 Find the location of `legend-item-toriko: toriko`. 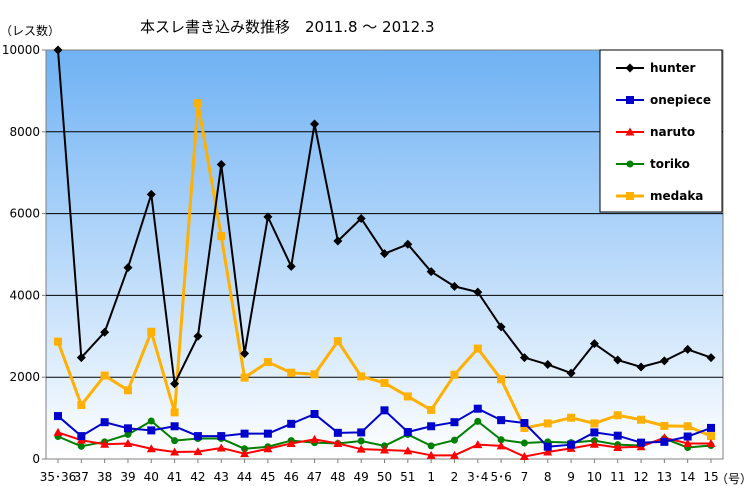

legend-item-toriko: toriko is located at coordinates (653, 164).